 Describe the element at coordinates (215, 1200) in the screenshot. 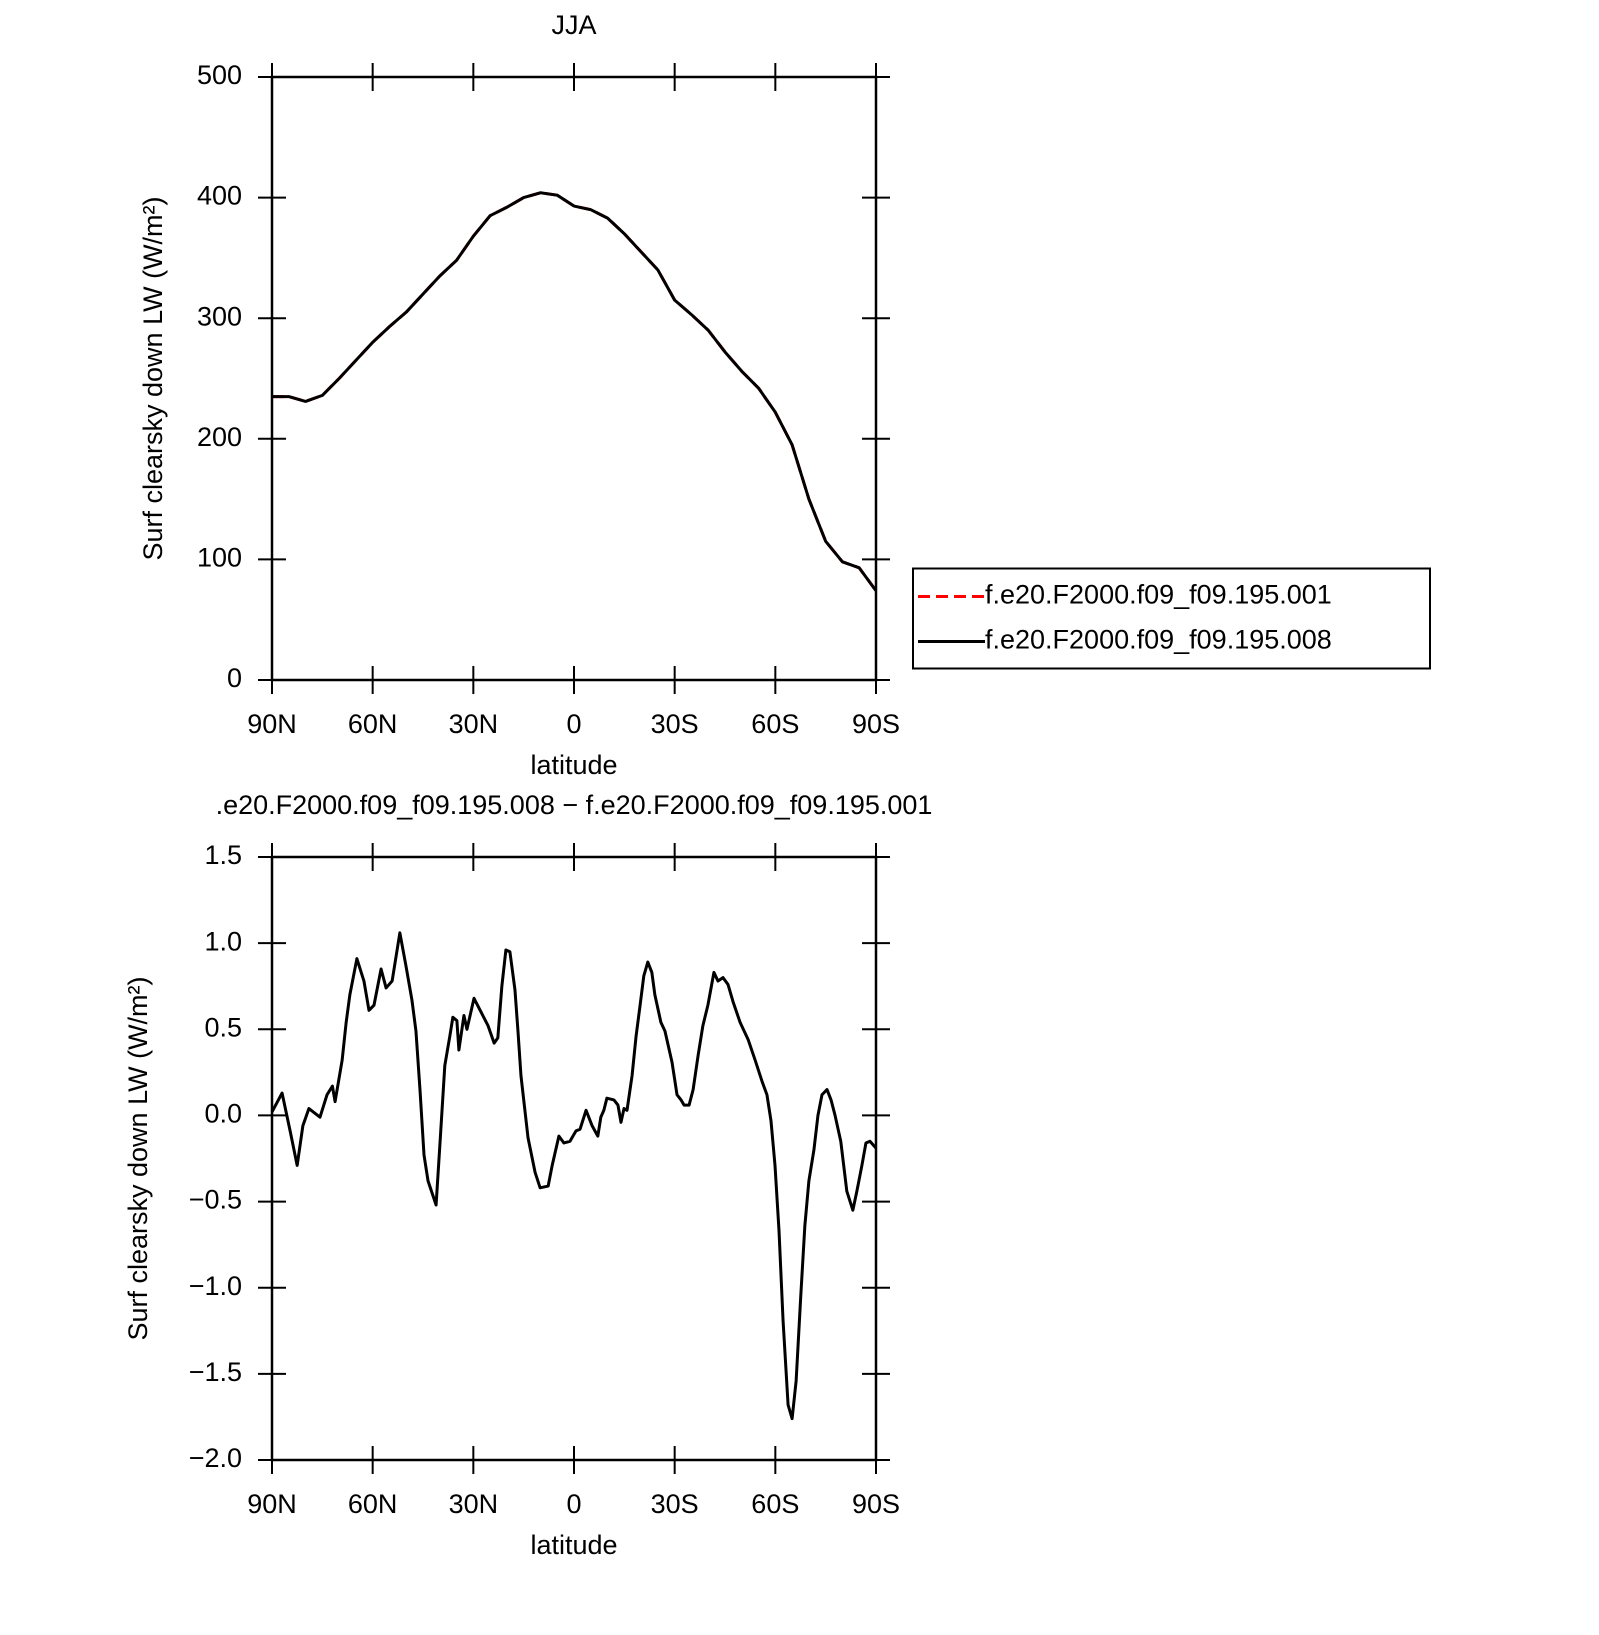

I see `y-tick-label: −0.5` at that location.